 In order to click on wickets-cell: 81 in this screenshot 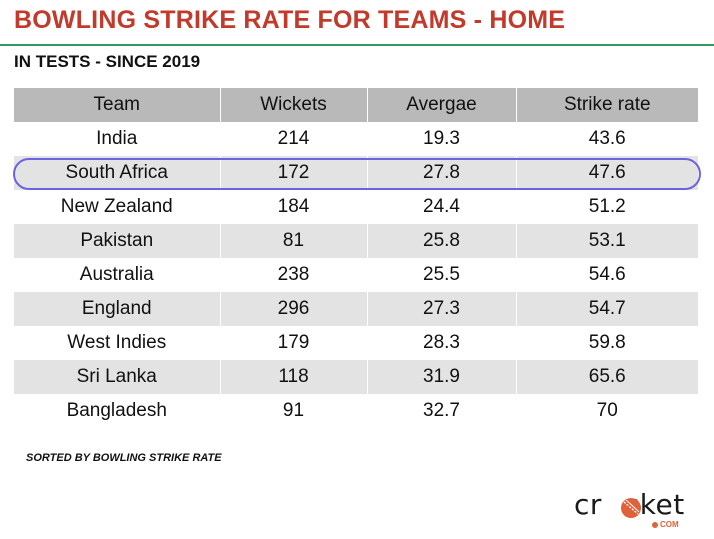, I will do `click(294, 241)`.